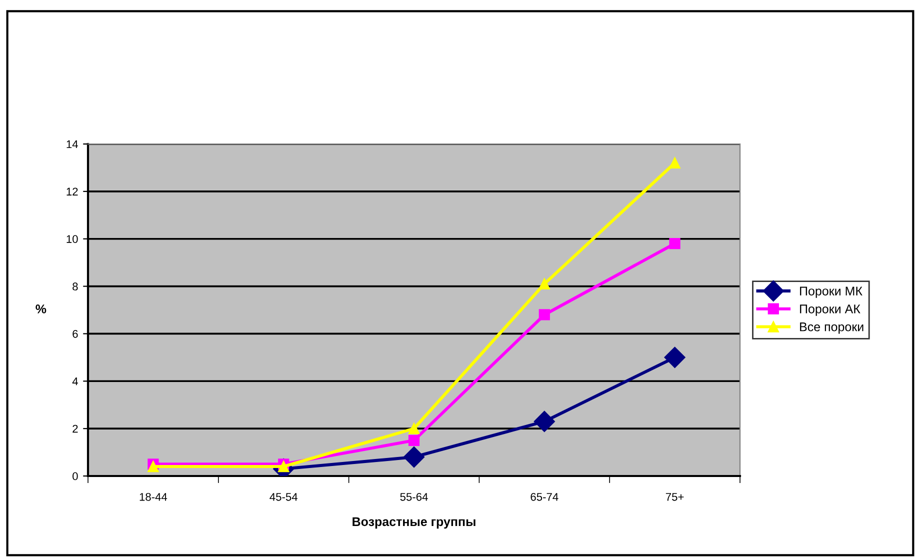  What do you see at coordinates (72, 144) in the screenshot?
I see `y-tick-label: 14` at bounding box center [72, 144].